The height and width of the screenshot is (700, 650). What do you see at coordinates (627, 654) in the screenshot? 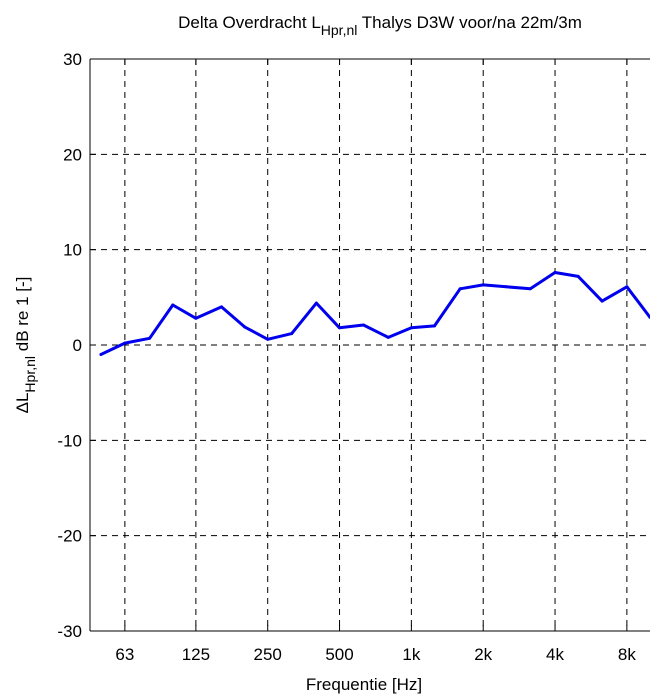
I see `x-tick-label: 8k` at bounding box center [627, 654].